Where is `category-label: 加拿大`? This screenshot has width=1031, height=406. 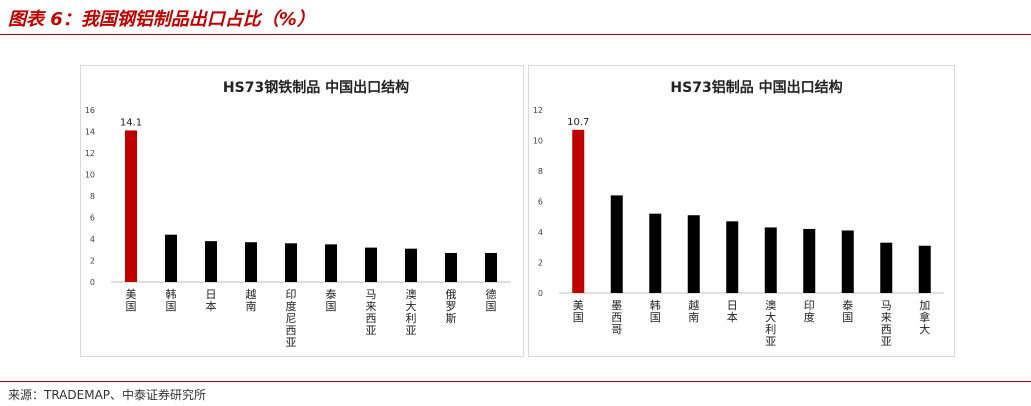
category-label: 加拿大 is located at coordinates (924, 317).